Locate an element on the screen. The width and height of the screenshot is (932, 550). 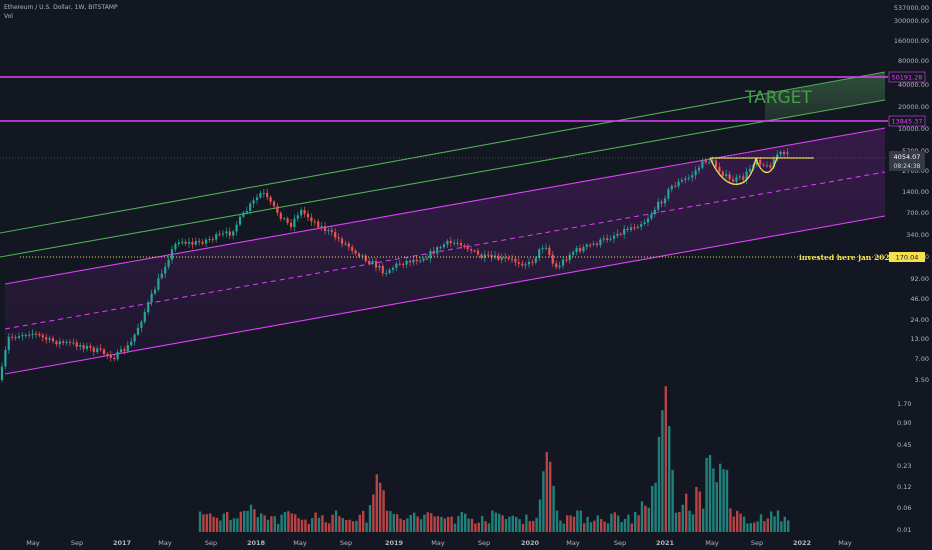
price-tick-label: 40000.00 is located at coordinates (913, 85).